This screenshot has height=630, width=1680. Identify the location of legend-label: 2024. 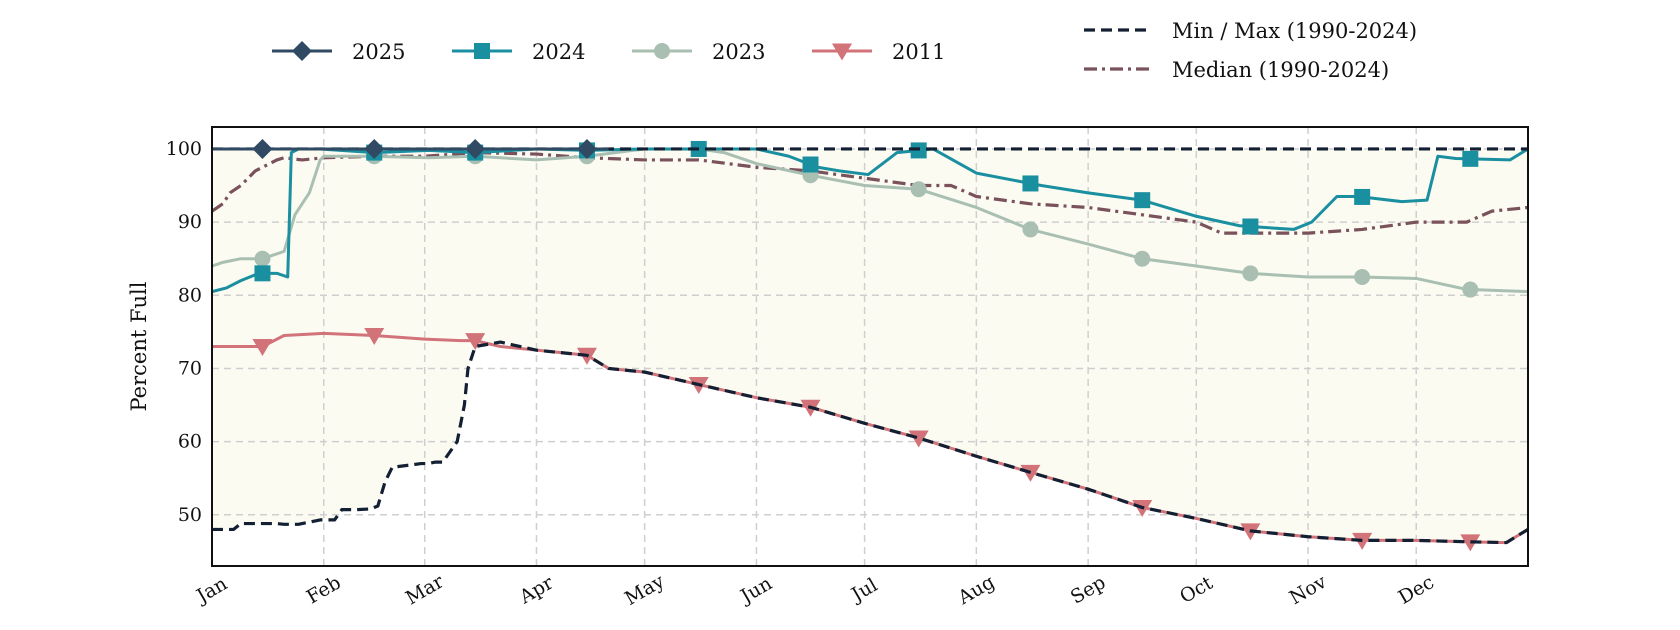
(558, 52).